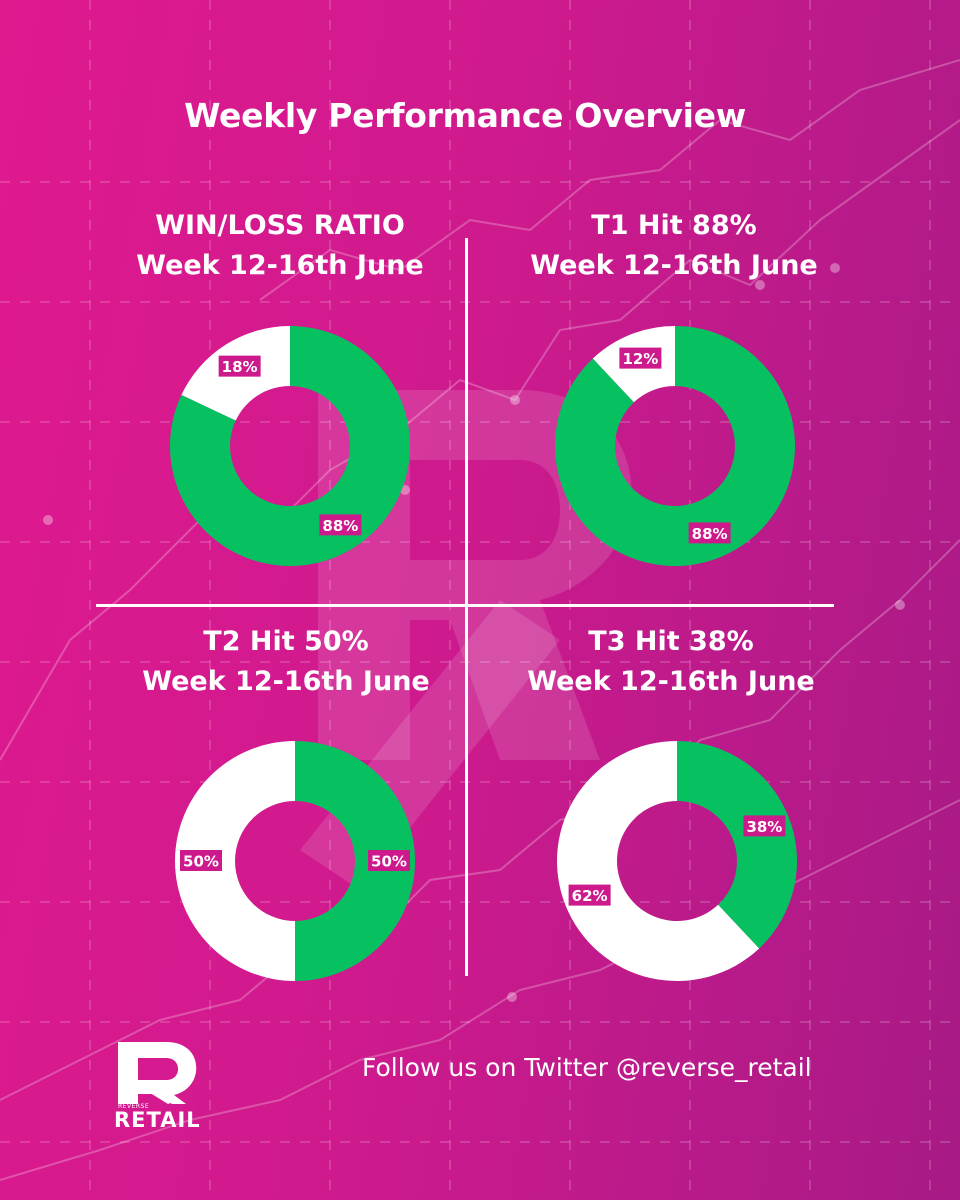  I want to click on donut-label-text: 38%, so click(764, 827).